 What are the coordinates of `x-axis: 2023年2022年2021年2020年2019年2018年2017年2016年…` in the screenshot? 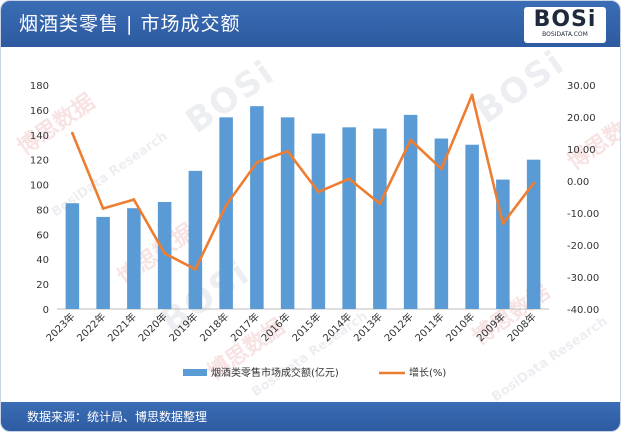 It's located at (291, 327).